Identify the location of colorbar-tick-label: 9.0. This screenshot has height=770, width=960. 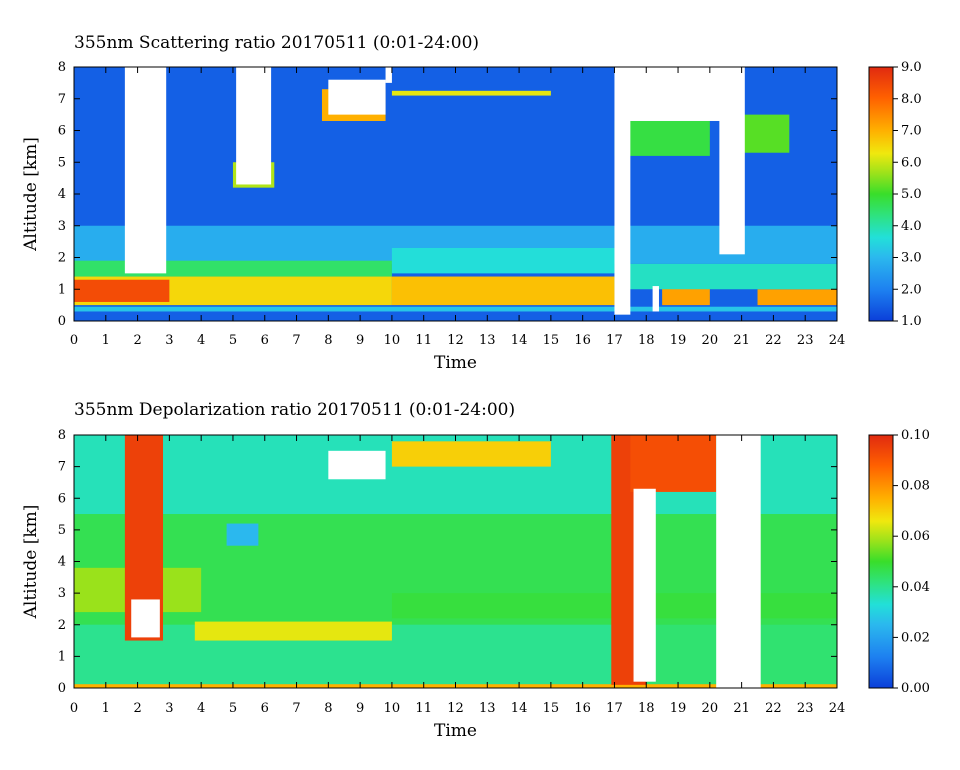
(911, 67).